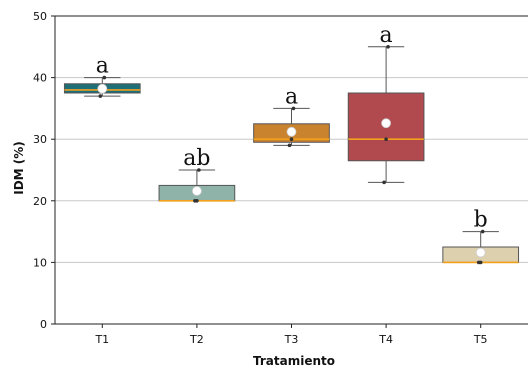  I want to click on significance-label-t4: a, so click(386, 35).